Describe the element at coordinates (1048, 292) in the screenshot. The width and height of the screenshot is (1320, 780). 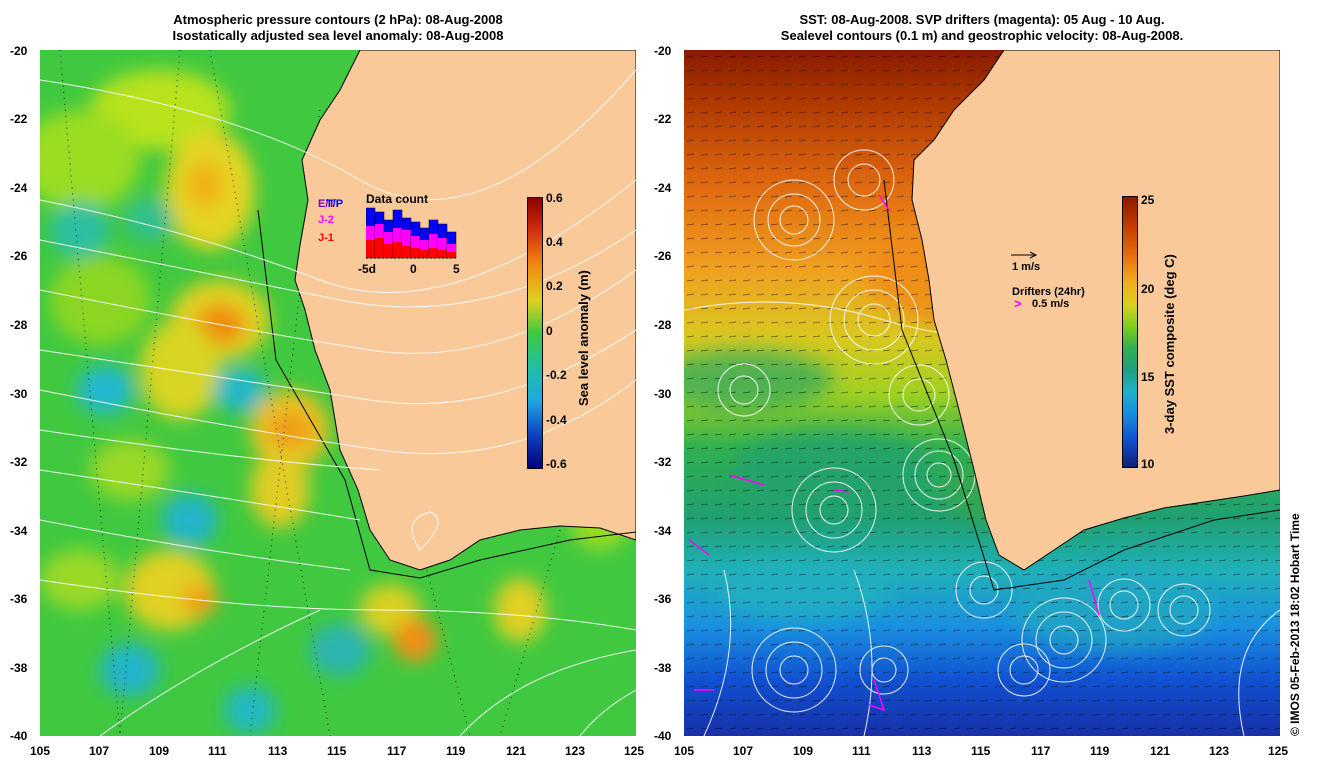
I see `drifters-label: Drifters (24hr)` at that location.